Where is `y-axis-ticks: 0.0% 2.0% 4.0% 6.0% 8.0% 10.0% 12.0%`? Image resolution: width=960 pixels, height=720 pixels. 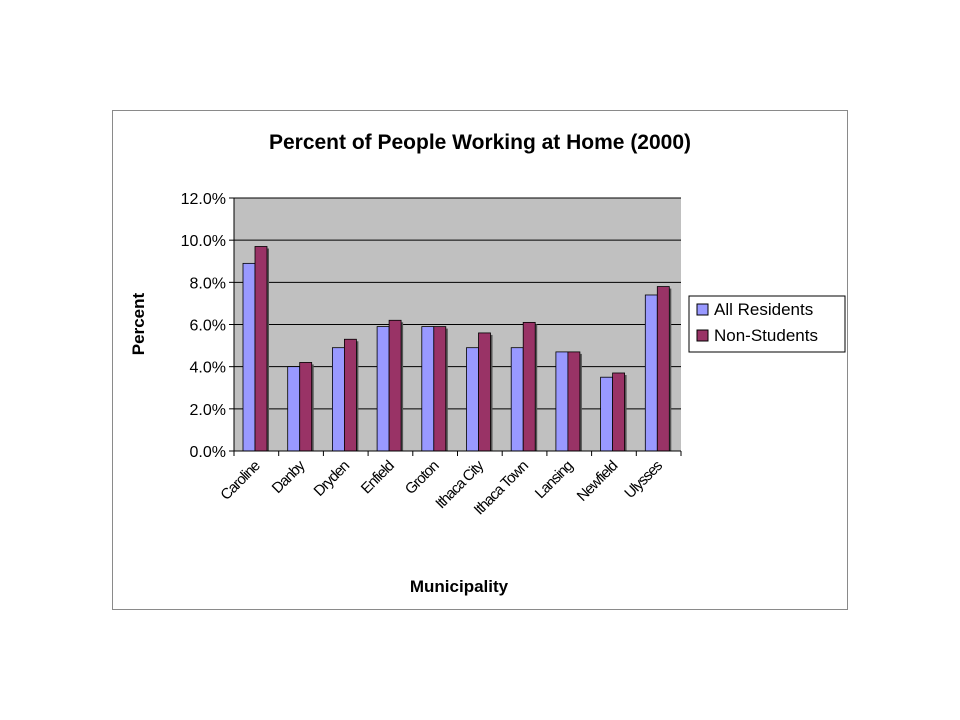
y-axis-ticks: 0.0% 2.0% 4.0% 6.0% 8.0% 10.0% 12.0% is located at coordinates (207, 326).